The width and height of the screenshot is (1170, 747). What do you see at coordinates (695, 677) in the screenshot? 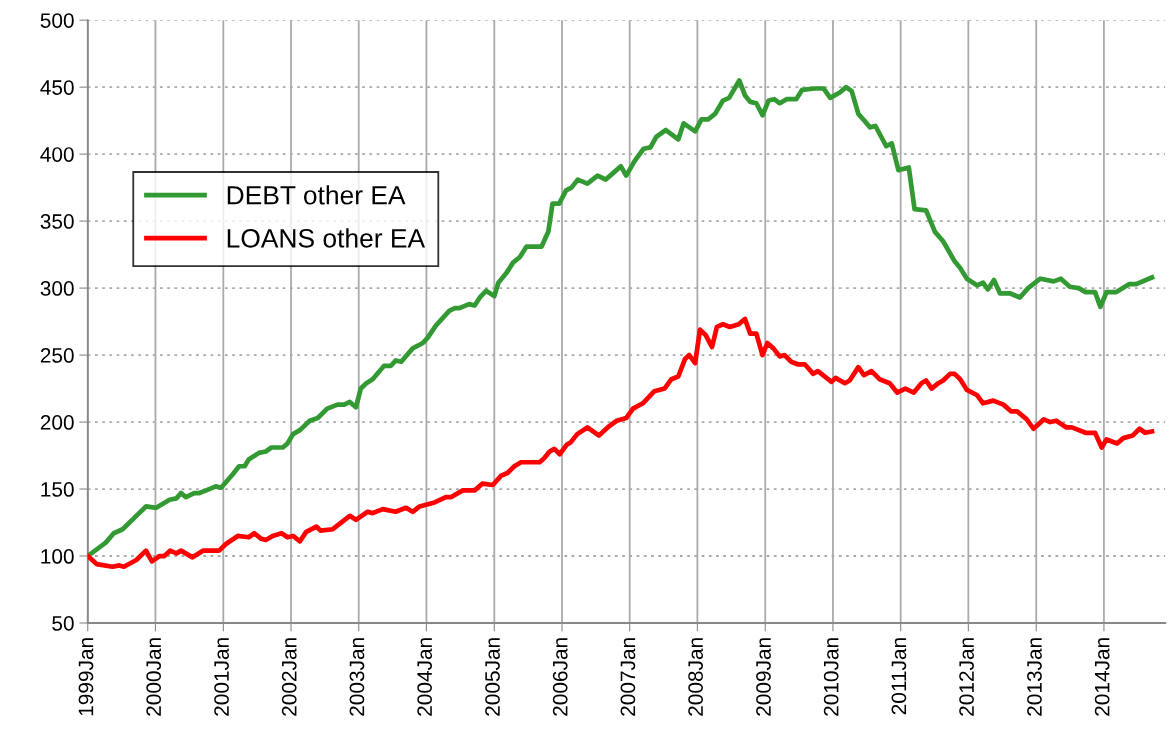
I see `x-tick-label: 2008Jan` at bounding box center [695, 677].